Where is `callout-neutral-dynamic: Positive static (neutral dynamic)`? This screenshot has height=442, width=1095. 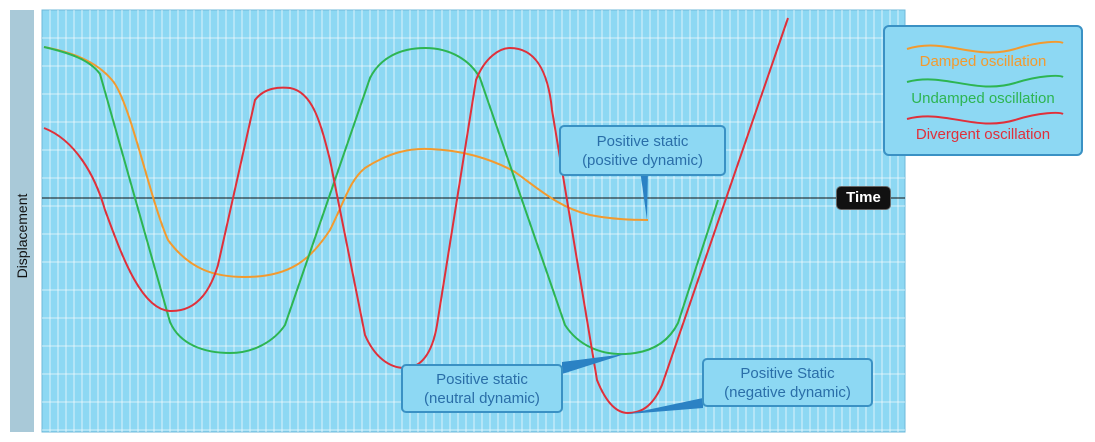
callout-neutral-dynamic: Positive static (neutral dynamic) is located at coordinates (482, 388).